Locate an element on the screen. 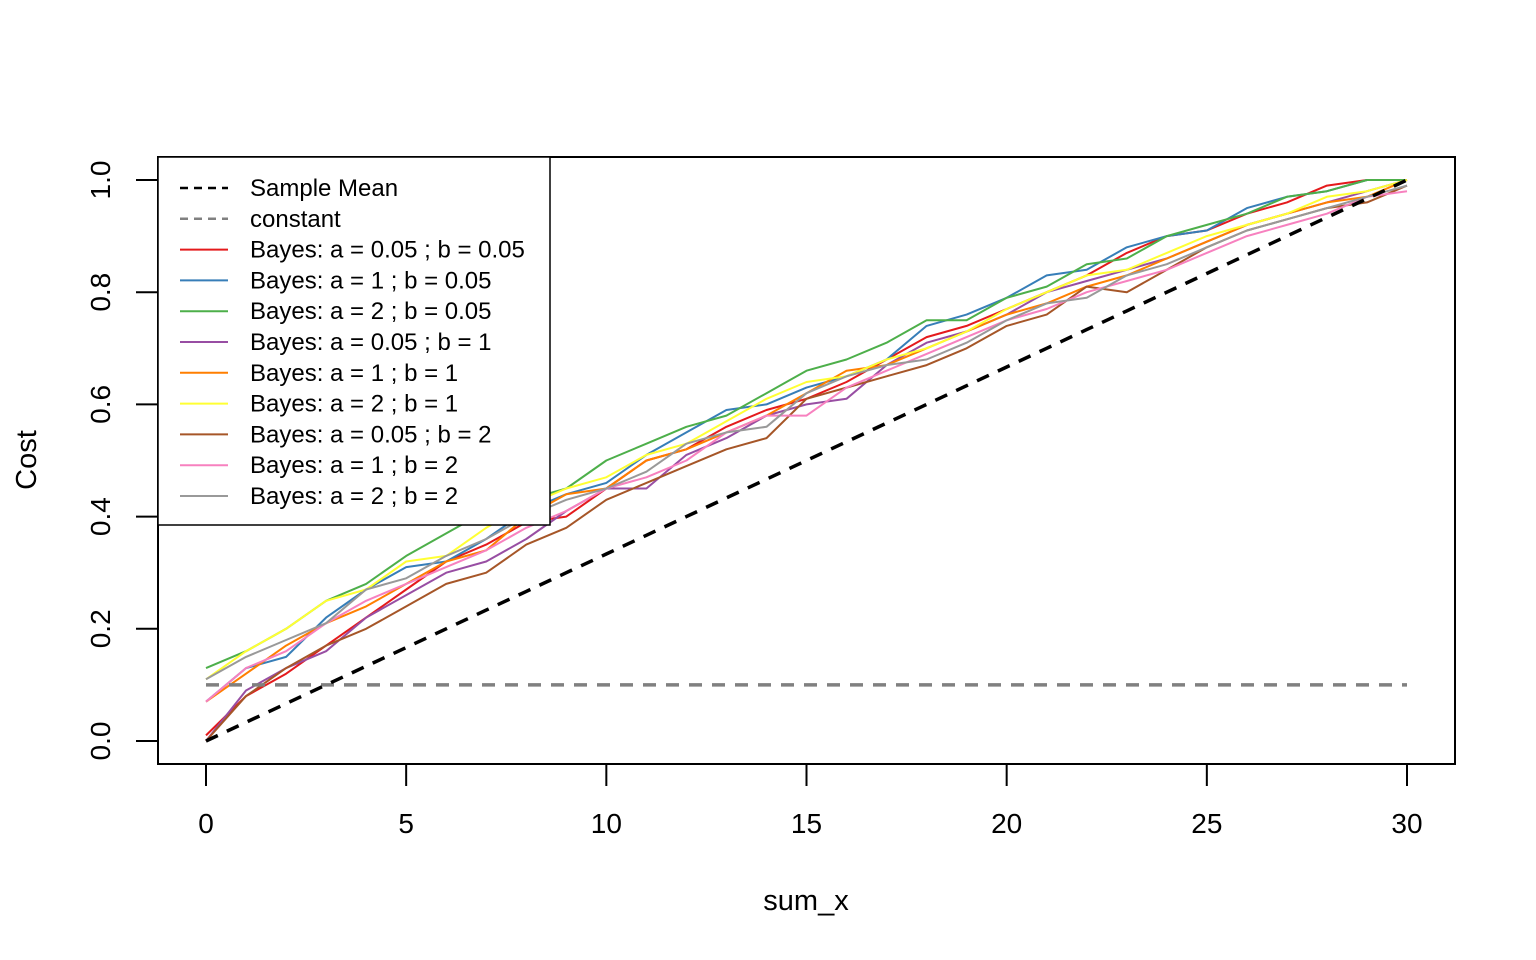  x-tick-label-0: 0 is located at coordinates (206, 823).